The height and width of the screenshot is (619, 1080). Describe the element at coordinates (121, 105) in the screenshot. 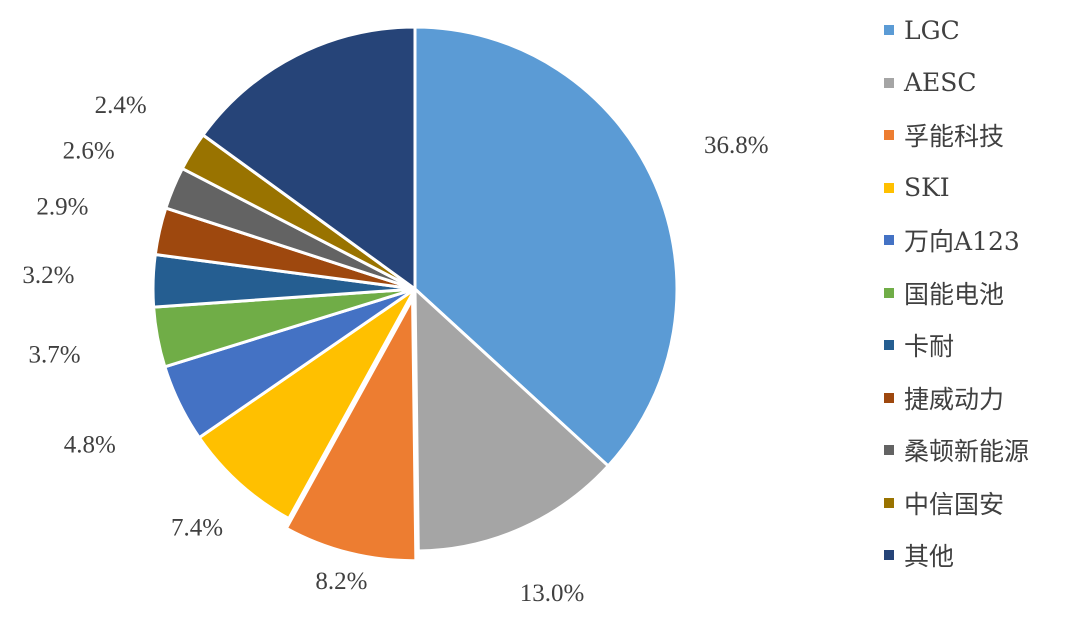

I see `data-label: 2.4%` at that location.